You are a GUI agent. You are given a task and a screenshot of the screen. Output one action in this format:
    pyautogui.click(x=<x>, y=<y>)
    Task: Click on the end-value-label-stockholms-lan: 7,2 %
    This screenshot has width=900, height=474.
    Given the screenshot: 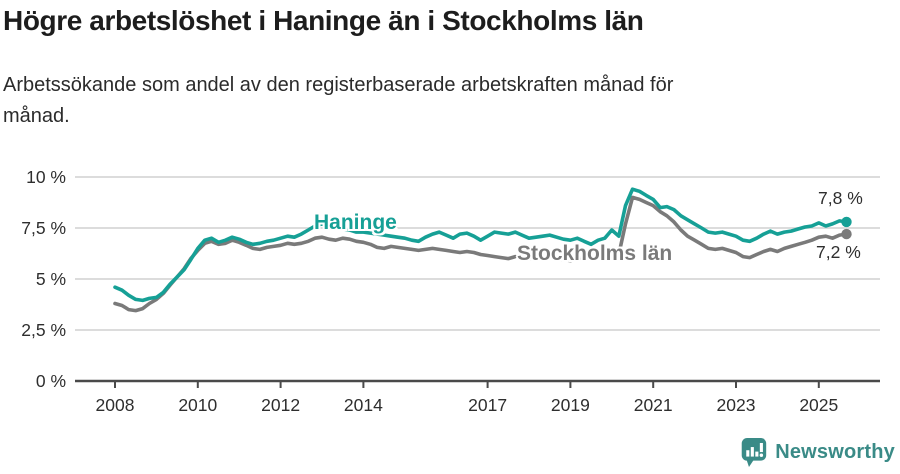 What is the action you would take?
    pyautogui.click(x=838, y=252)
    